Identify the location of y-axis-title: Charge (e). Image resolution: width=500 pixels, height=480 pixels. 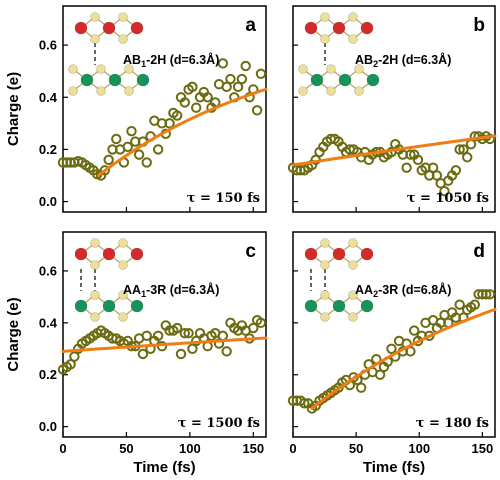
(13, 109).